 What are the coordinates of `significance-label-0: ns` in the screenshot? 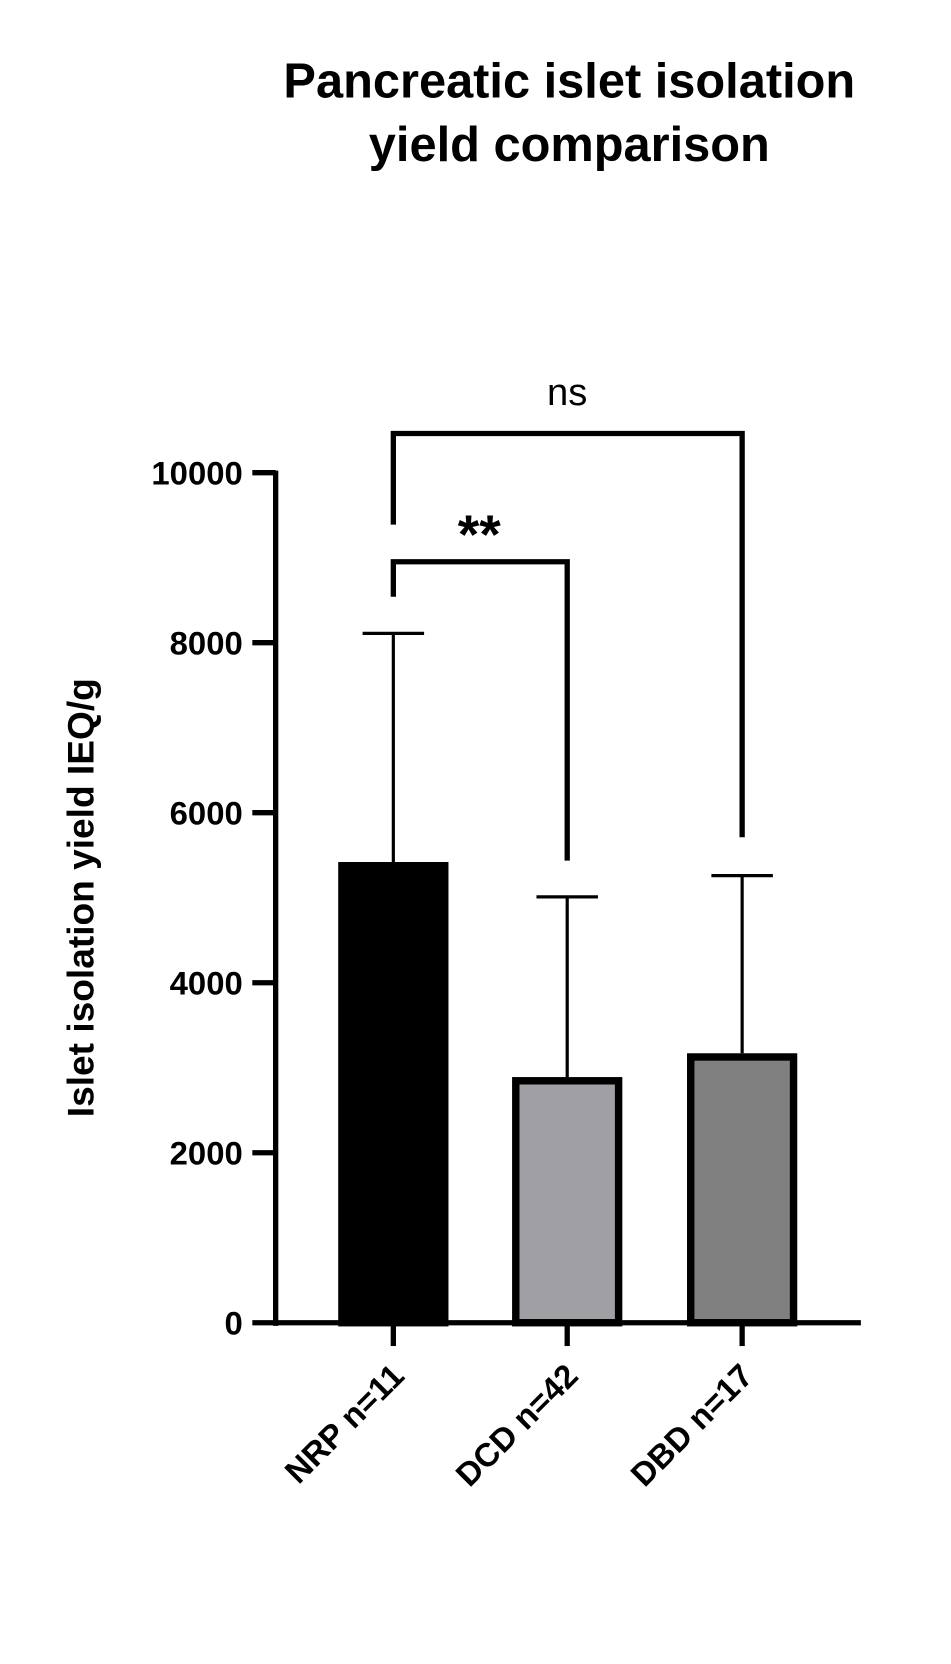 It's located at (567, 392).